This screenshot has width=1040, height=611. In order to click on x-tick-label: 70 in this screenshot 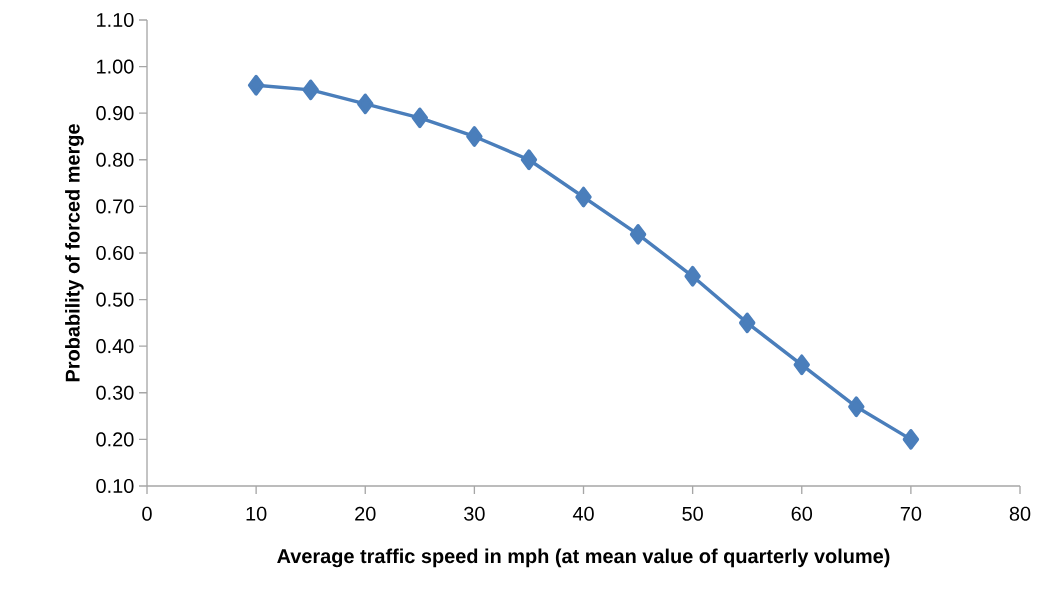, I will do `click(911, 513)`.